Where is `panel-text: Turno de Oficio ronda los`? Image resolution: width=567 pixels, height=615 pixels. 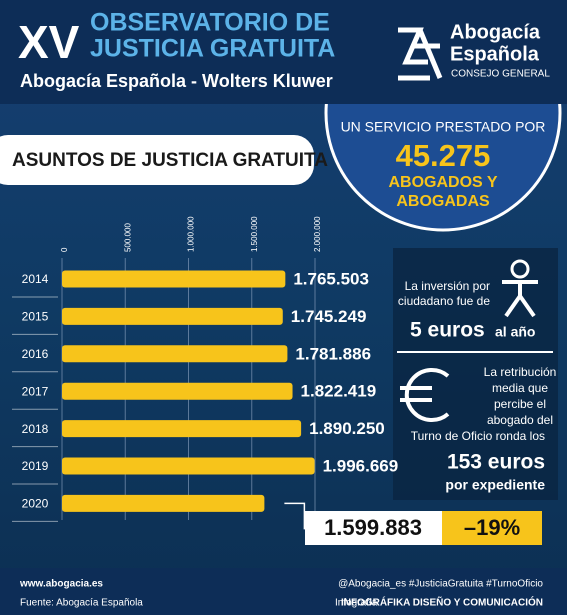
panel-text: Turno de Oficio ronda los is located at coordinates (478, 436).